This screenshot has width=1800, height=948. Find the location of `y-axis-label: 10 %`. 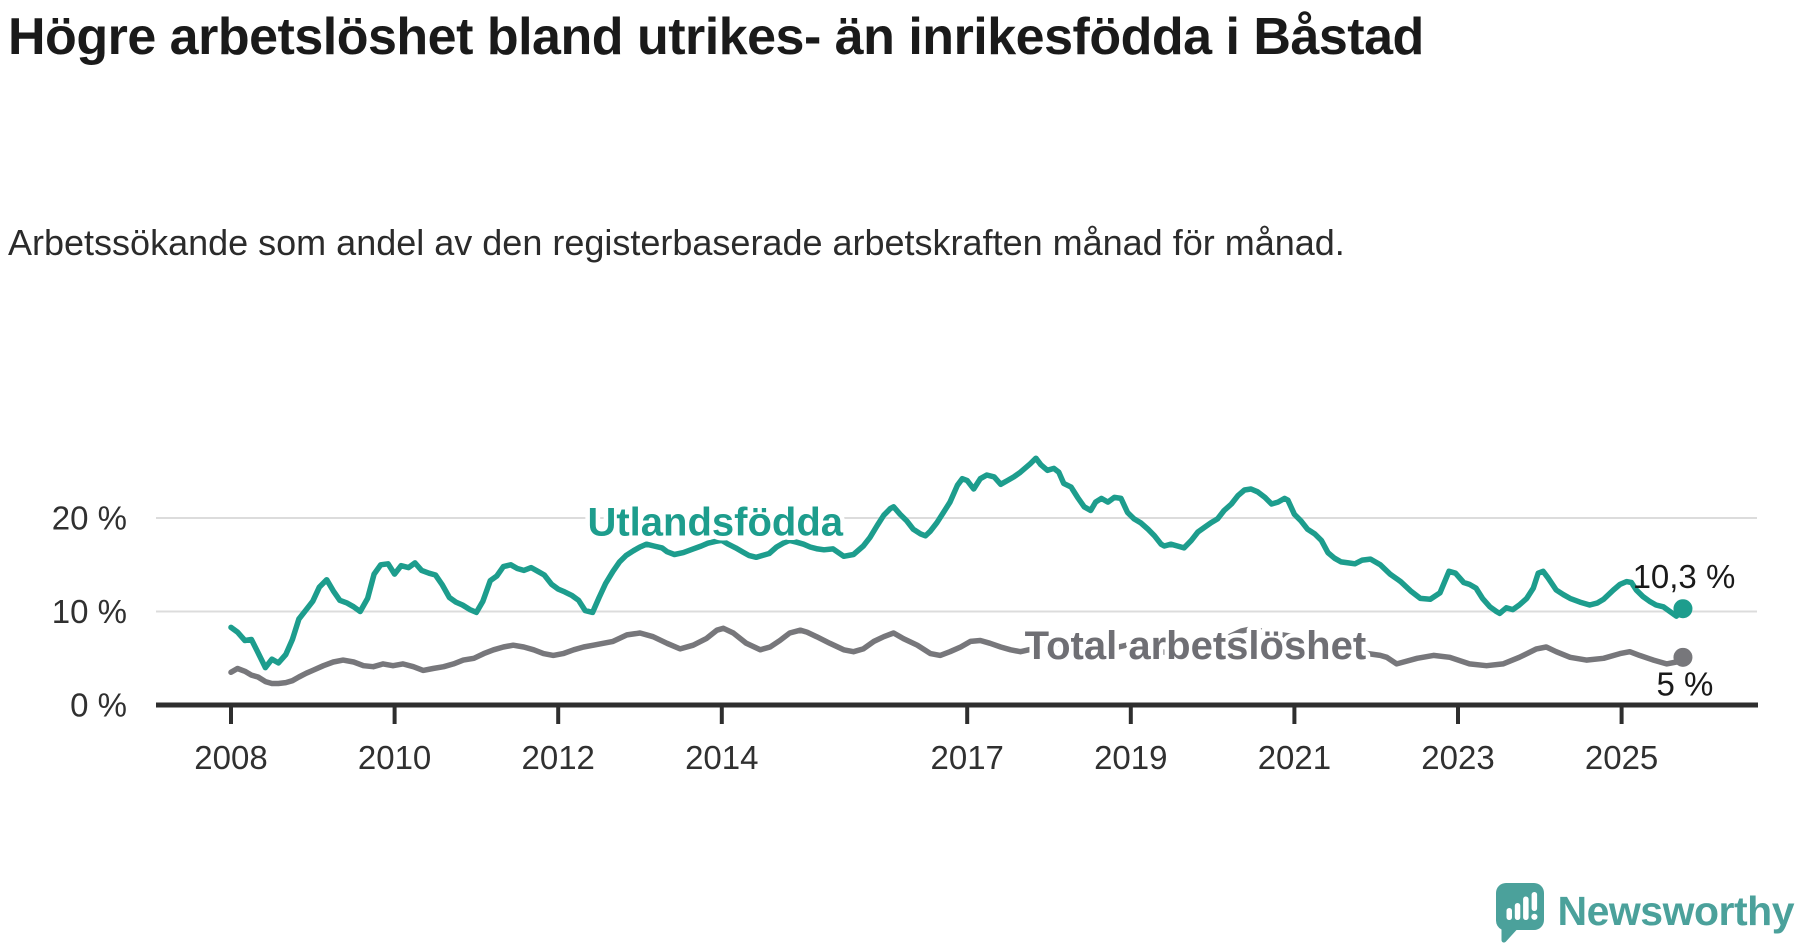

y-axis-label: 10 % is located at coordinates (89, 611).